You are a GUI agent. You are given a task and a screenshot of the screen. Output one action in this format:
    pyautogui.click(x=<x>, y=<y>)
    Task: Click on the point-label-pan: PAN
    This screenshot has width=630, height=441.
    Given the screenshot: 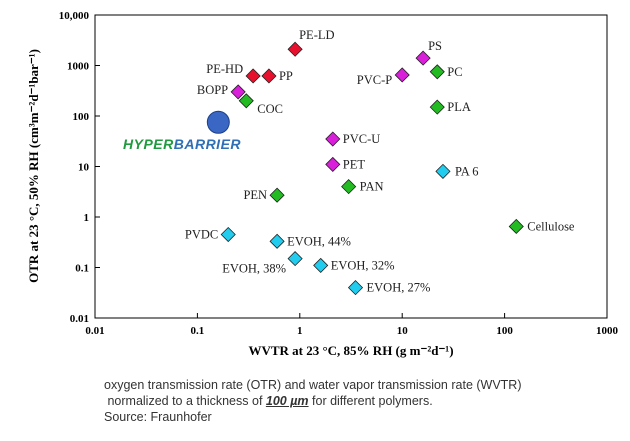 What is the action you would take?
    pyautogui.click(x=372, y=187)
    